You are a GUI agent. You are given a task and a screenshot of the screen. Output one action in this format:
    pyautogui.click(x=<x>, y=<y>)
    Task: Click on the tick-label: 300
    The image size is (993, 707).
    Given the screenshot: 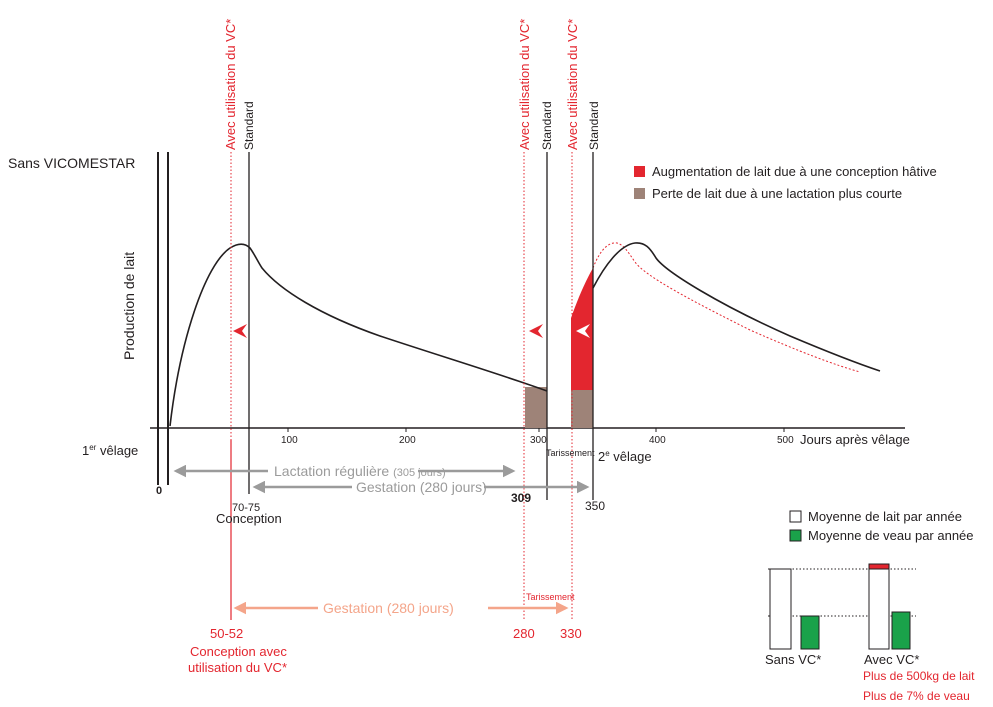 What is the action you would take?
    pyautogui.click(x=538, y=440)
    